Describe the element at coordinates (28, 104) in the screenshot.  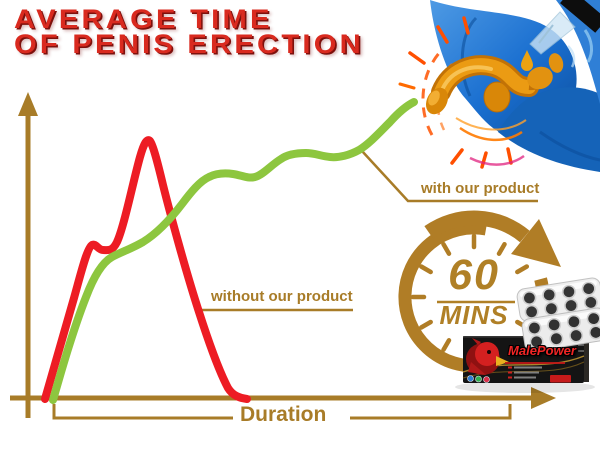
I see `y-axis-arrow` at that location.